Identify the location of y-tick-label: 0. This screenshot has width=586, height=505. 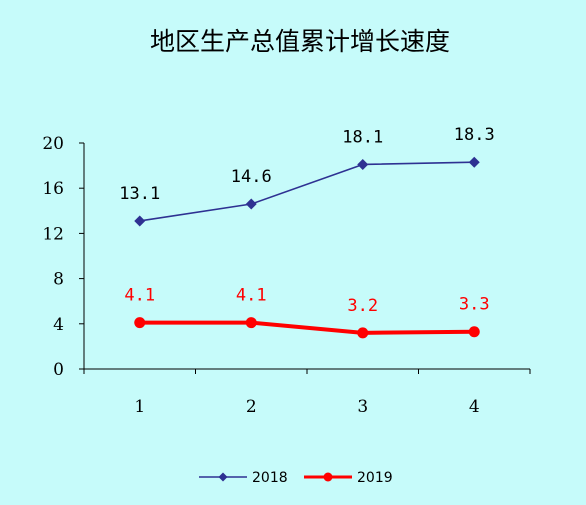
(58, 370).